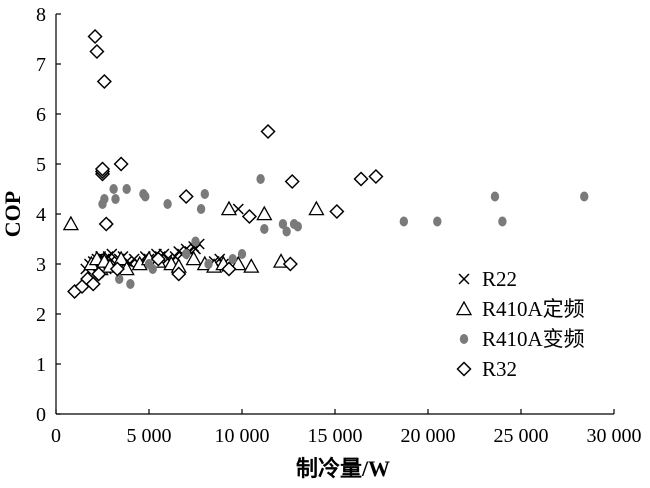 Image resolution: width=650 pixels, height=488 pixels. What do you see at coordinates (41, 15) in the screenshot?
I see `y-tick-label: 8` at bounding box center [41, 15].